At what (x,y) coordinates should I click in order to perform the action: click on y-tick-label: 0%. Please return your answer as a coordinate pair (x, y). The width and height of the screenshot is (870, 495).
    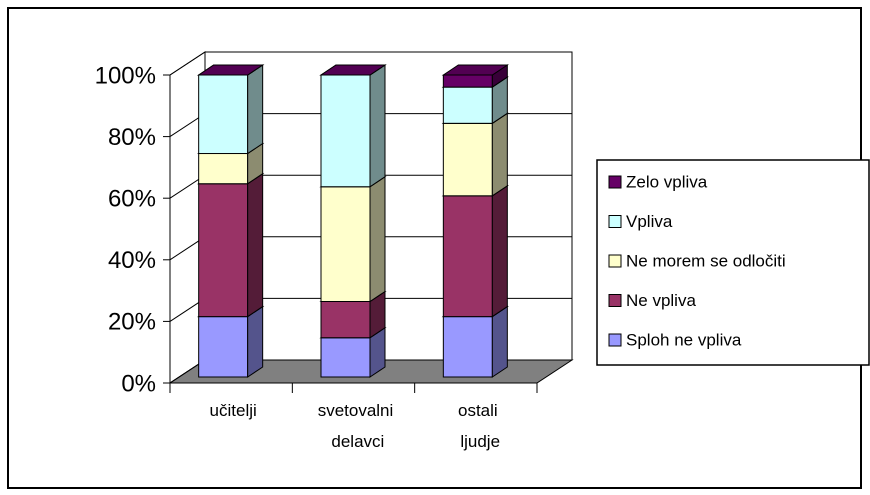
    Looking at the image, I should click on (138, 383).